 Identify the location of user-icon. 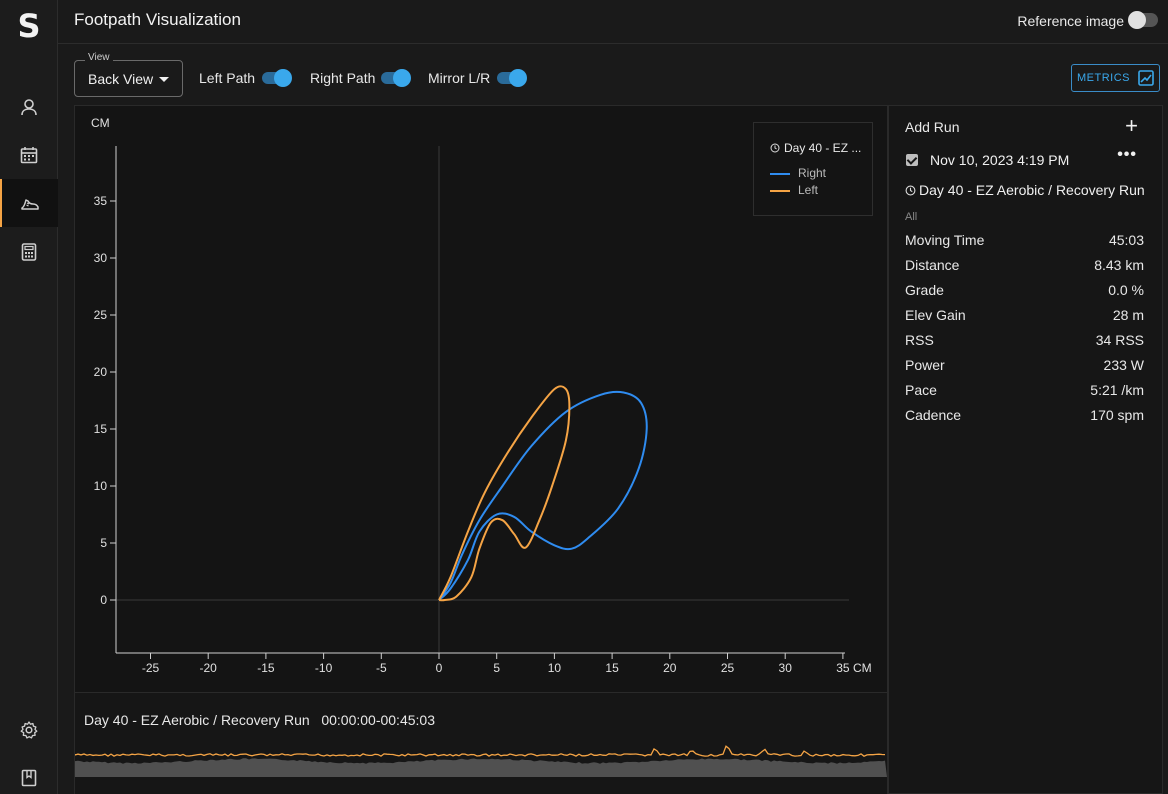
(29, 107).